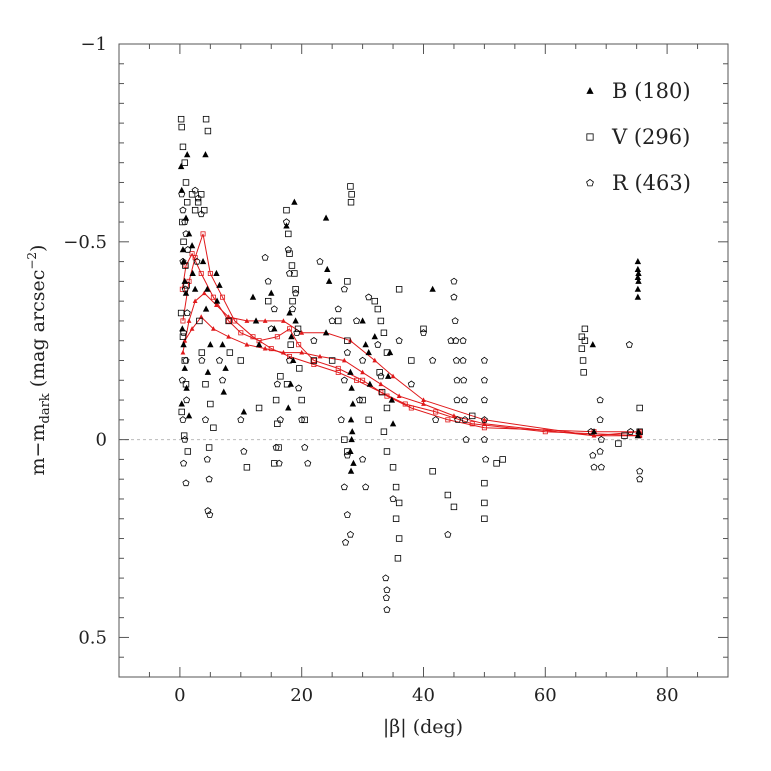  What do you see at coordinates (38, 332) in the screenshot?
I see `y-label-part-5: (mag arcsec` at bounding box center [38, 332].